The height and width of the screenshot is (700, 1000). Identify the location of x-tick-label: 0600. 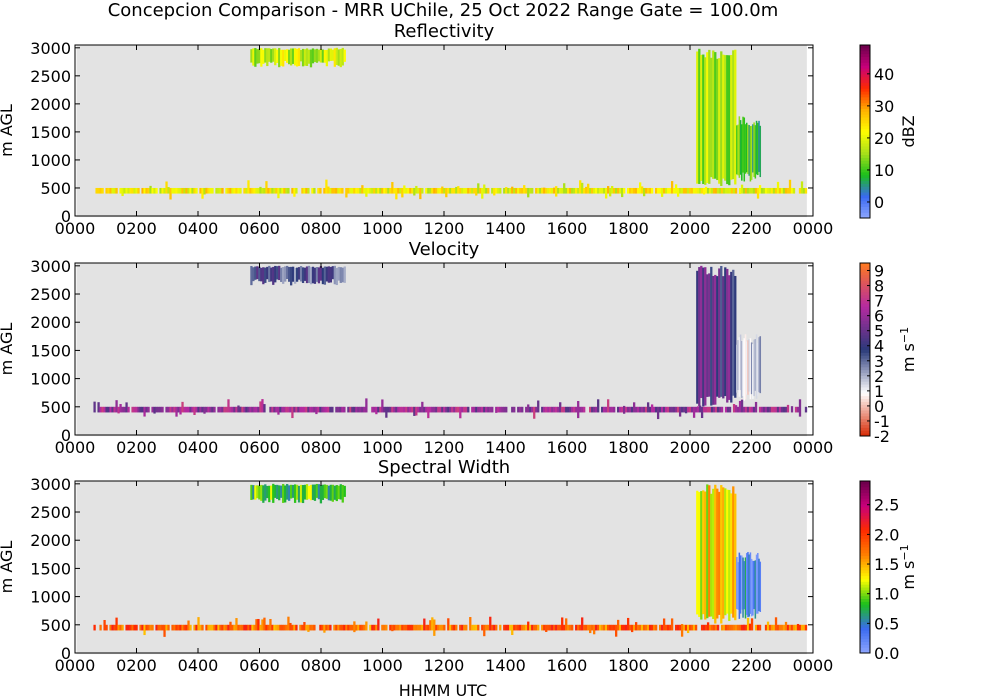
(259, 228).